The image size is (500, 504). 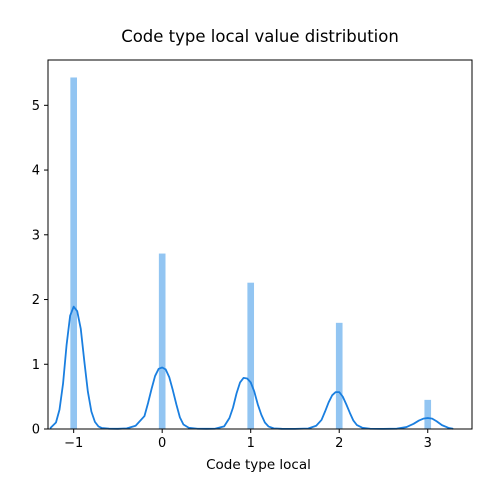 What do you see at coordinates (260, 36) in the screenshot?
I see `chart-title: Code type local value distribution` at bounding box center [260, 36].